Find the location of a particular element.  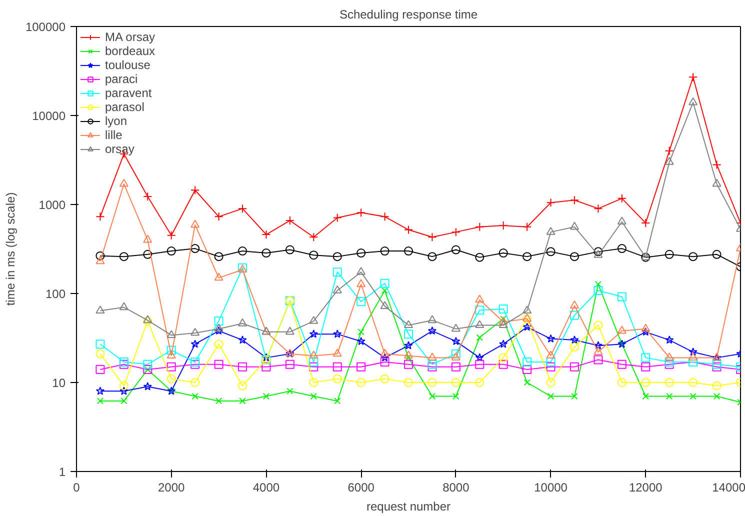

x-tick-label: 14000 is located at coordinates (728, 487).